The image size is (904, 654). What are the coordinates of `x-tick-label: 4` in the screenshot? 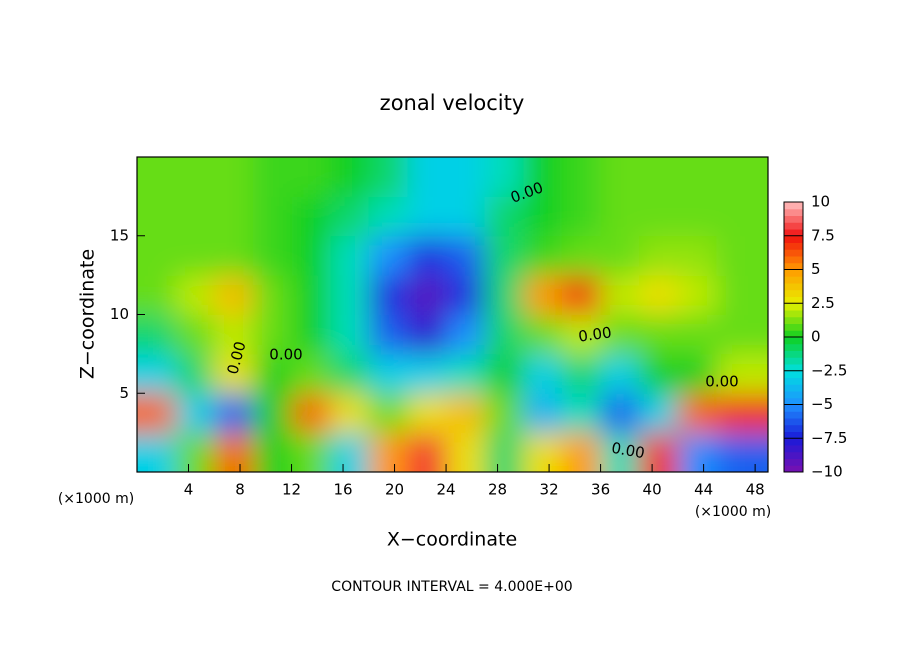 It's located at (189, 490).